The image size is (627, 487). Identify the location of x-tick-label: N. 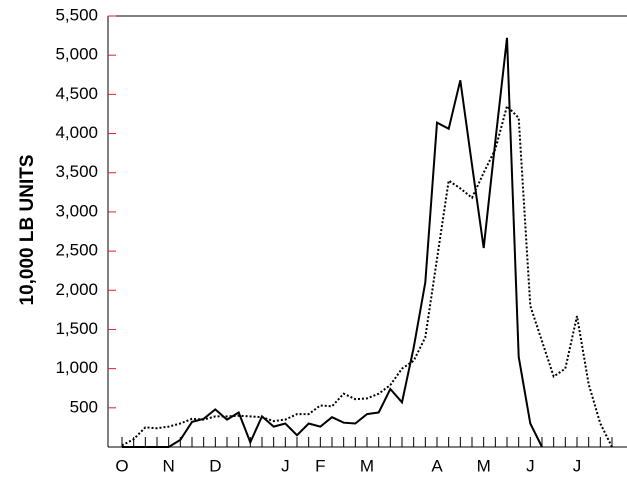
(169, 465).